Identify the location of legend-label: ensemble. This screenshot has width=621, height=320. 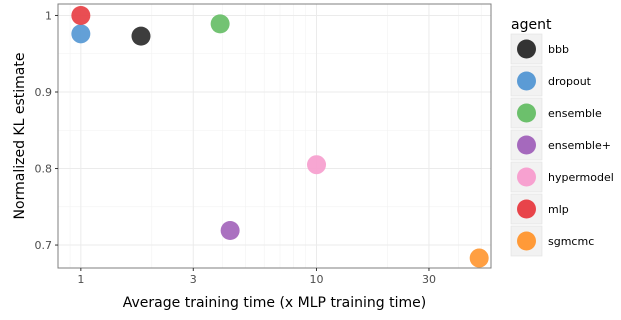
(575, 113).